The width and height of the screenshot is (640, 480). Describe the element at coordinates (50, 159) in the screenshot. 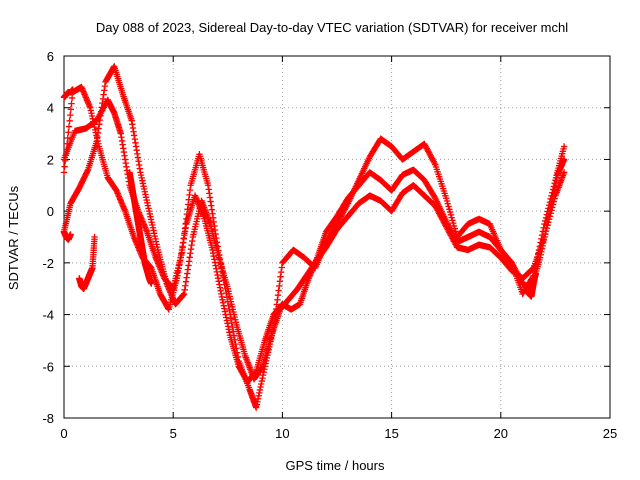

I see `y-tick-label: 2` at that location.